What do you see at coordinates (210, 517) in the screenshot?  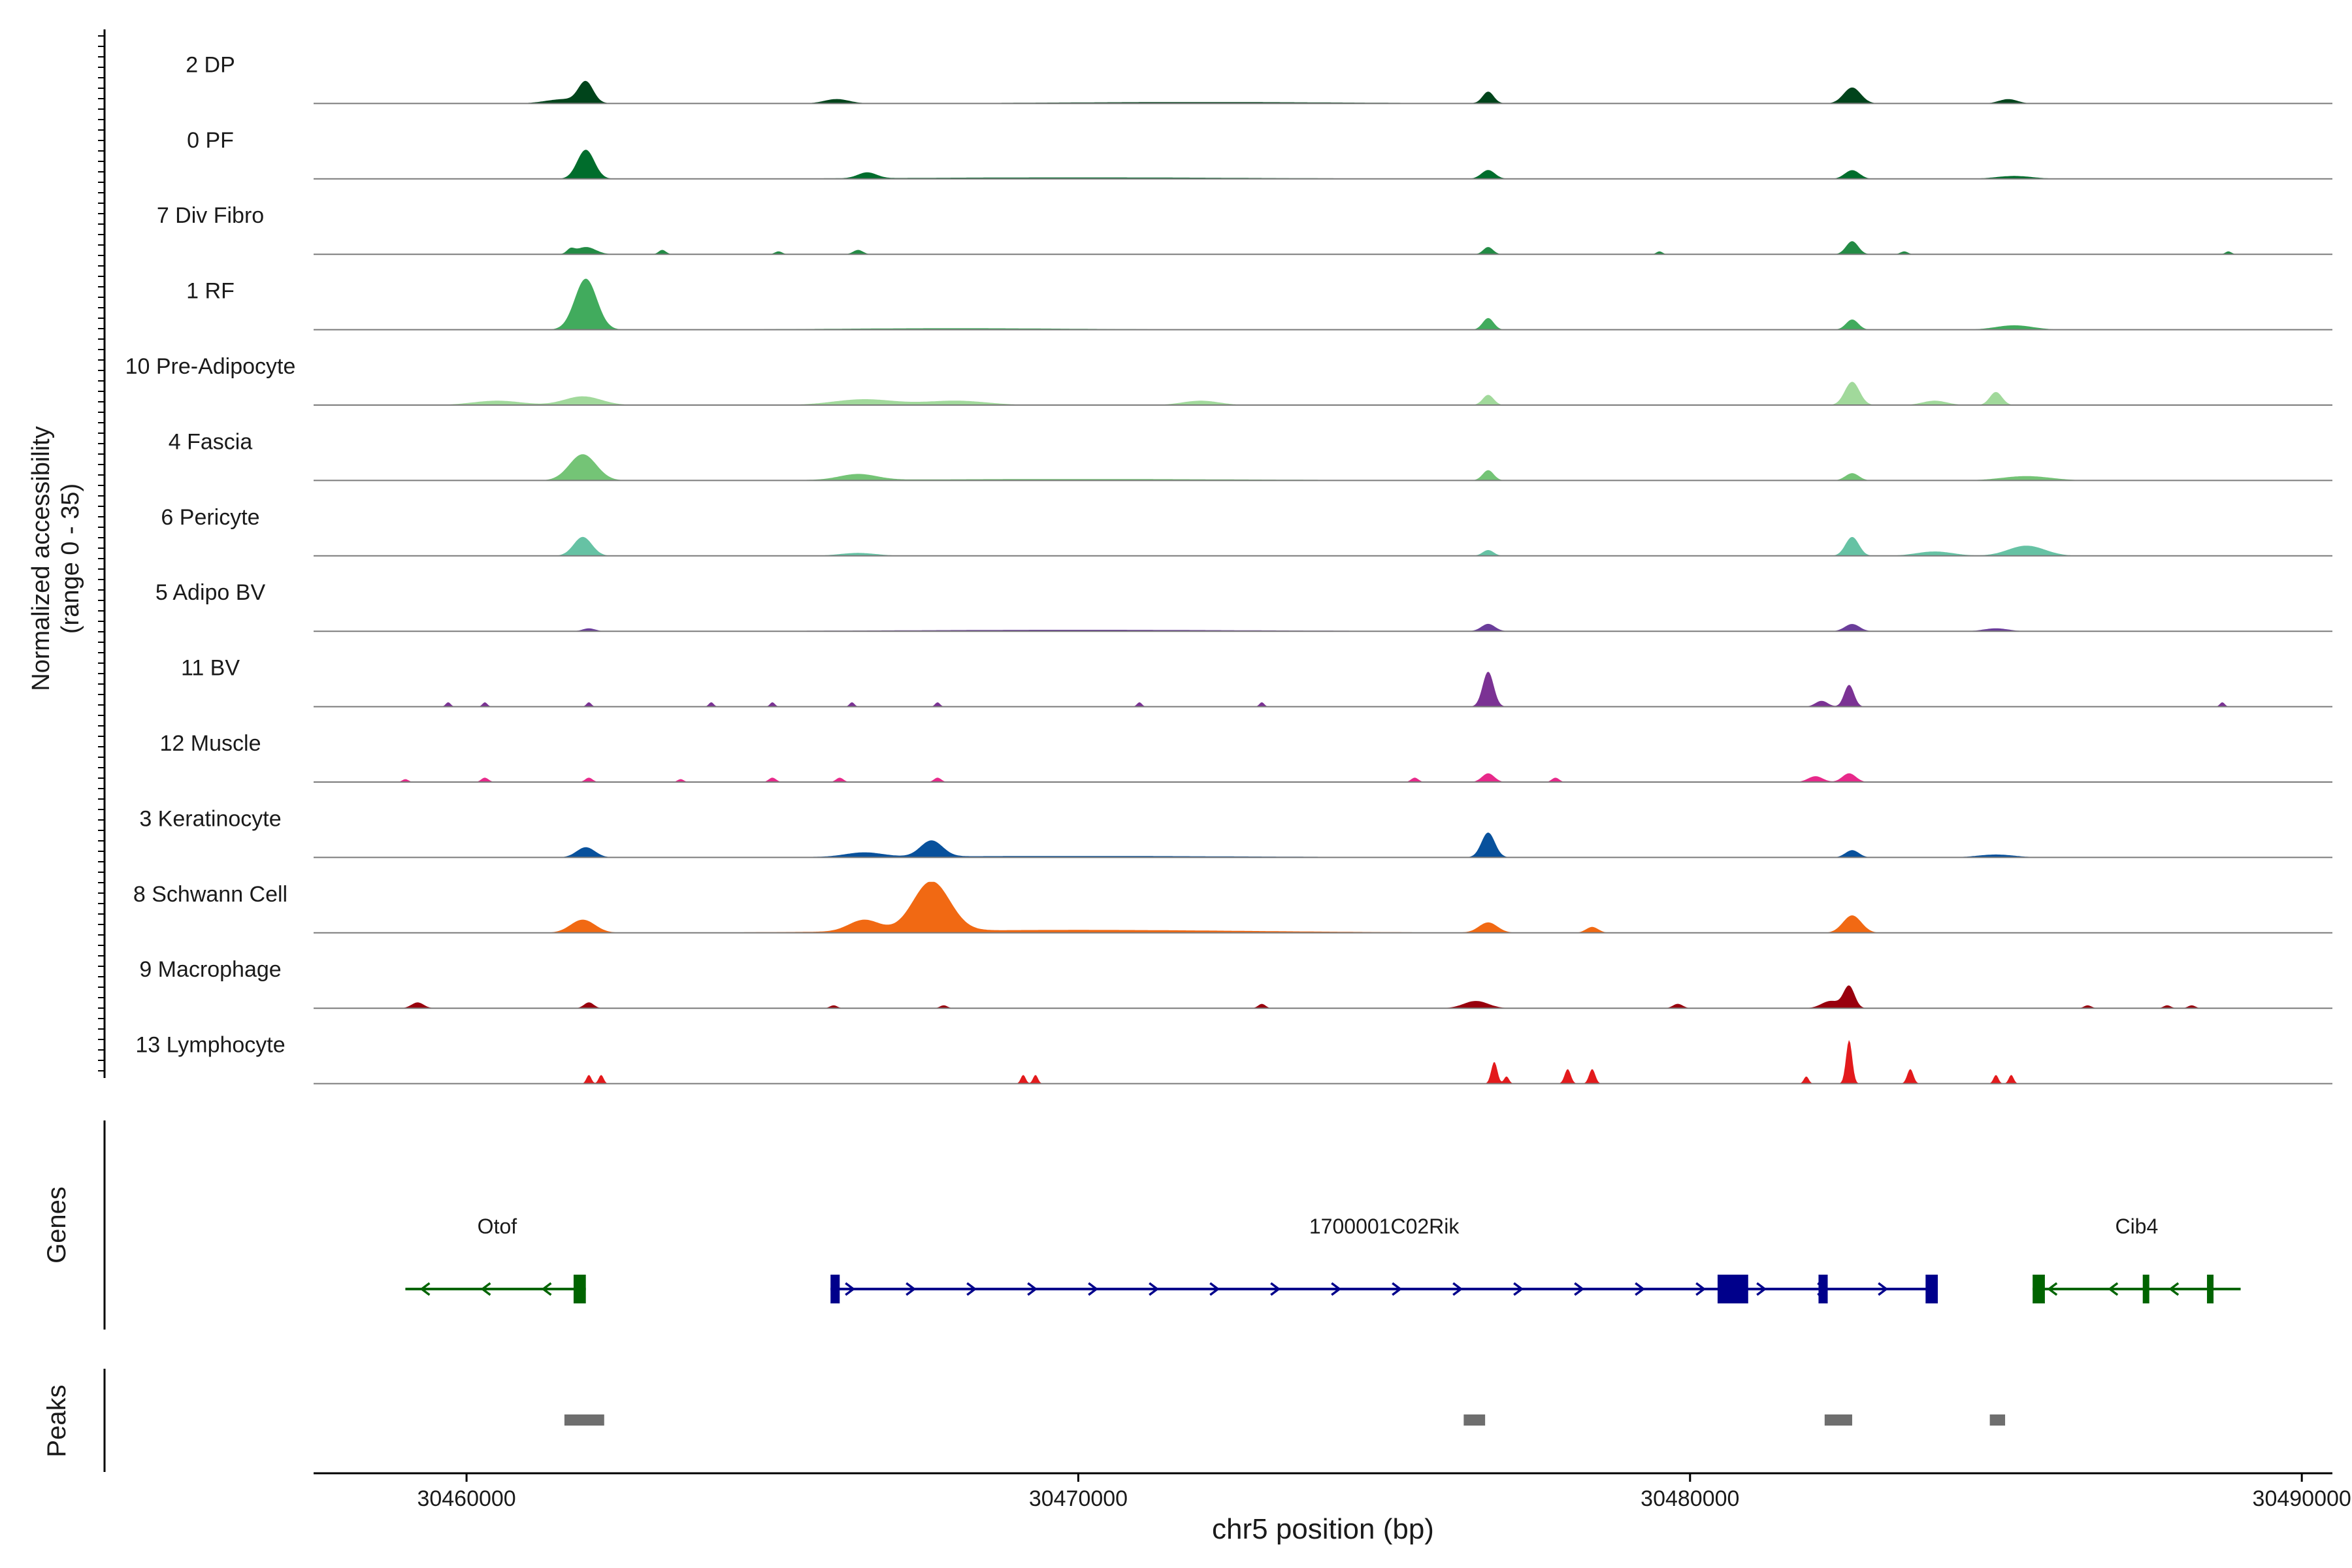 I see `track-label: 6 Pericyte` at bounding box center [210, 517].